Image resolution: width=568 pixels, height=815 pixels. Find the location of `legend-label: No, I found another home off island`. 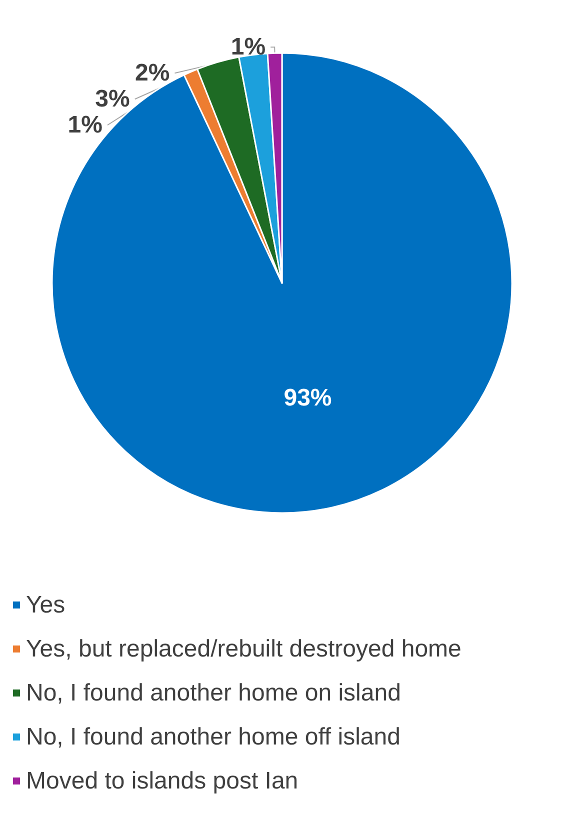

legend-label: No, I found another home off island is located at coordinates (213, 737).